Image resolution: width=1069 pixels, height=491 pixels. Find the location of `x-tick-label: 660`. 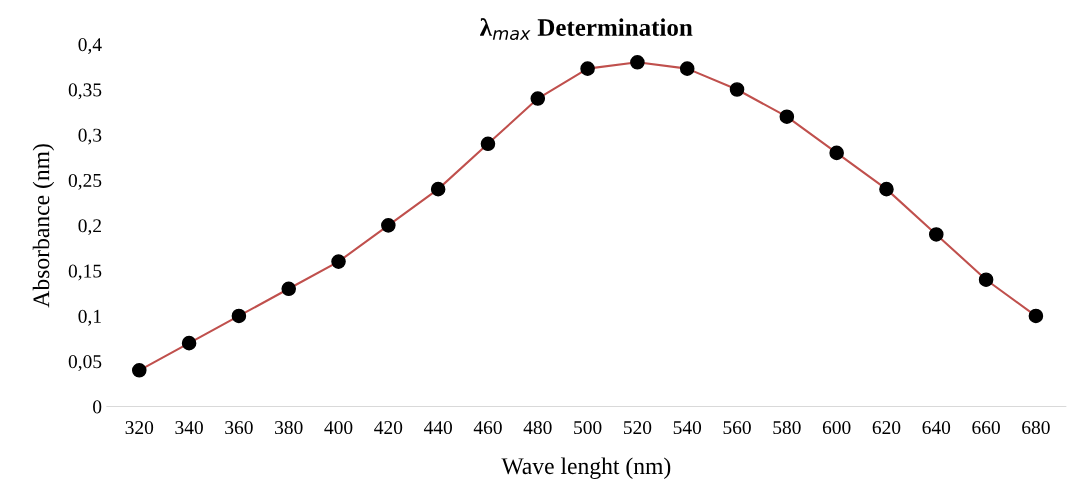

x-tick-label: 660 is located at coordinates (986, 428).